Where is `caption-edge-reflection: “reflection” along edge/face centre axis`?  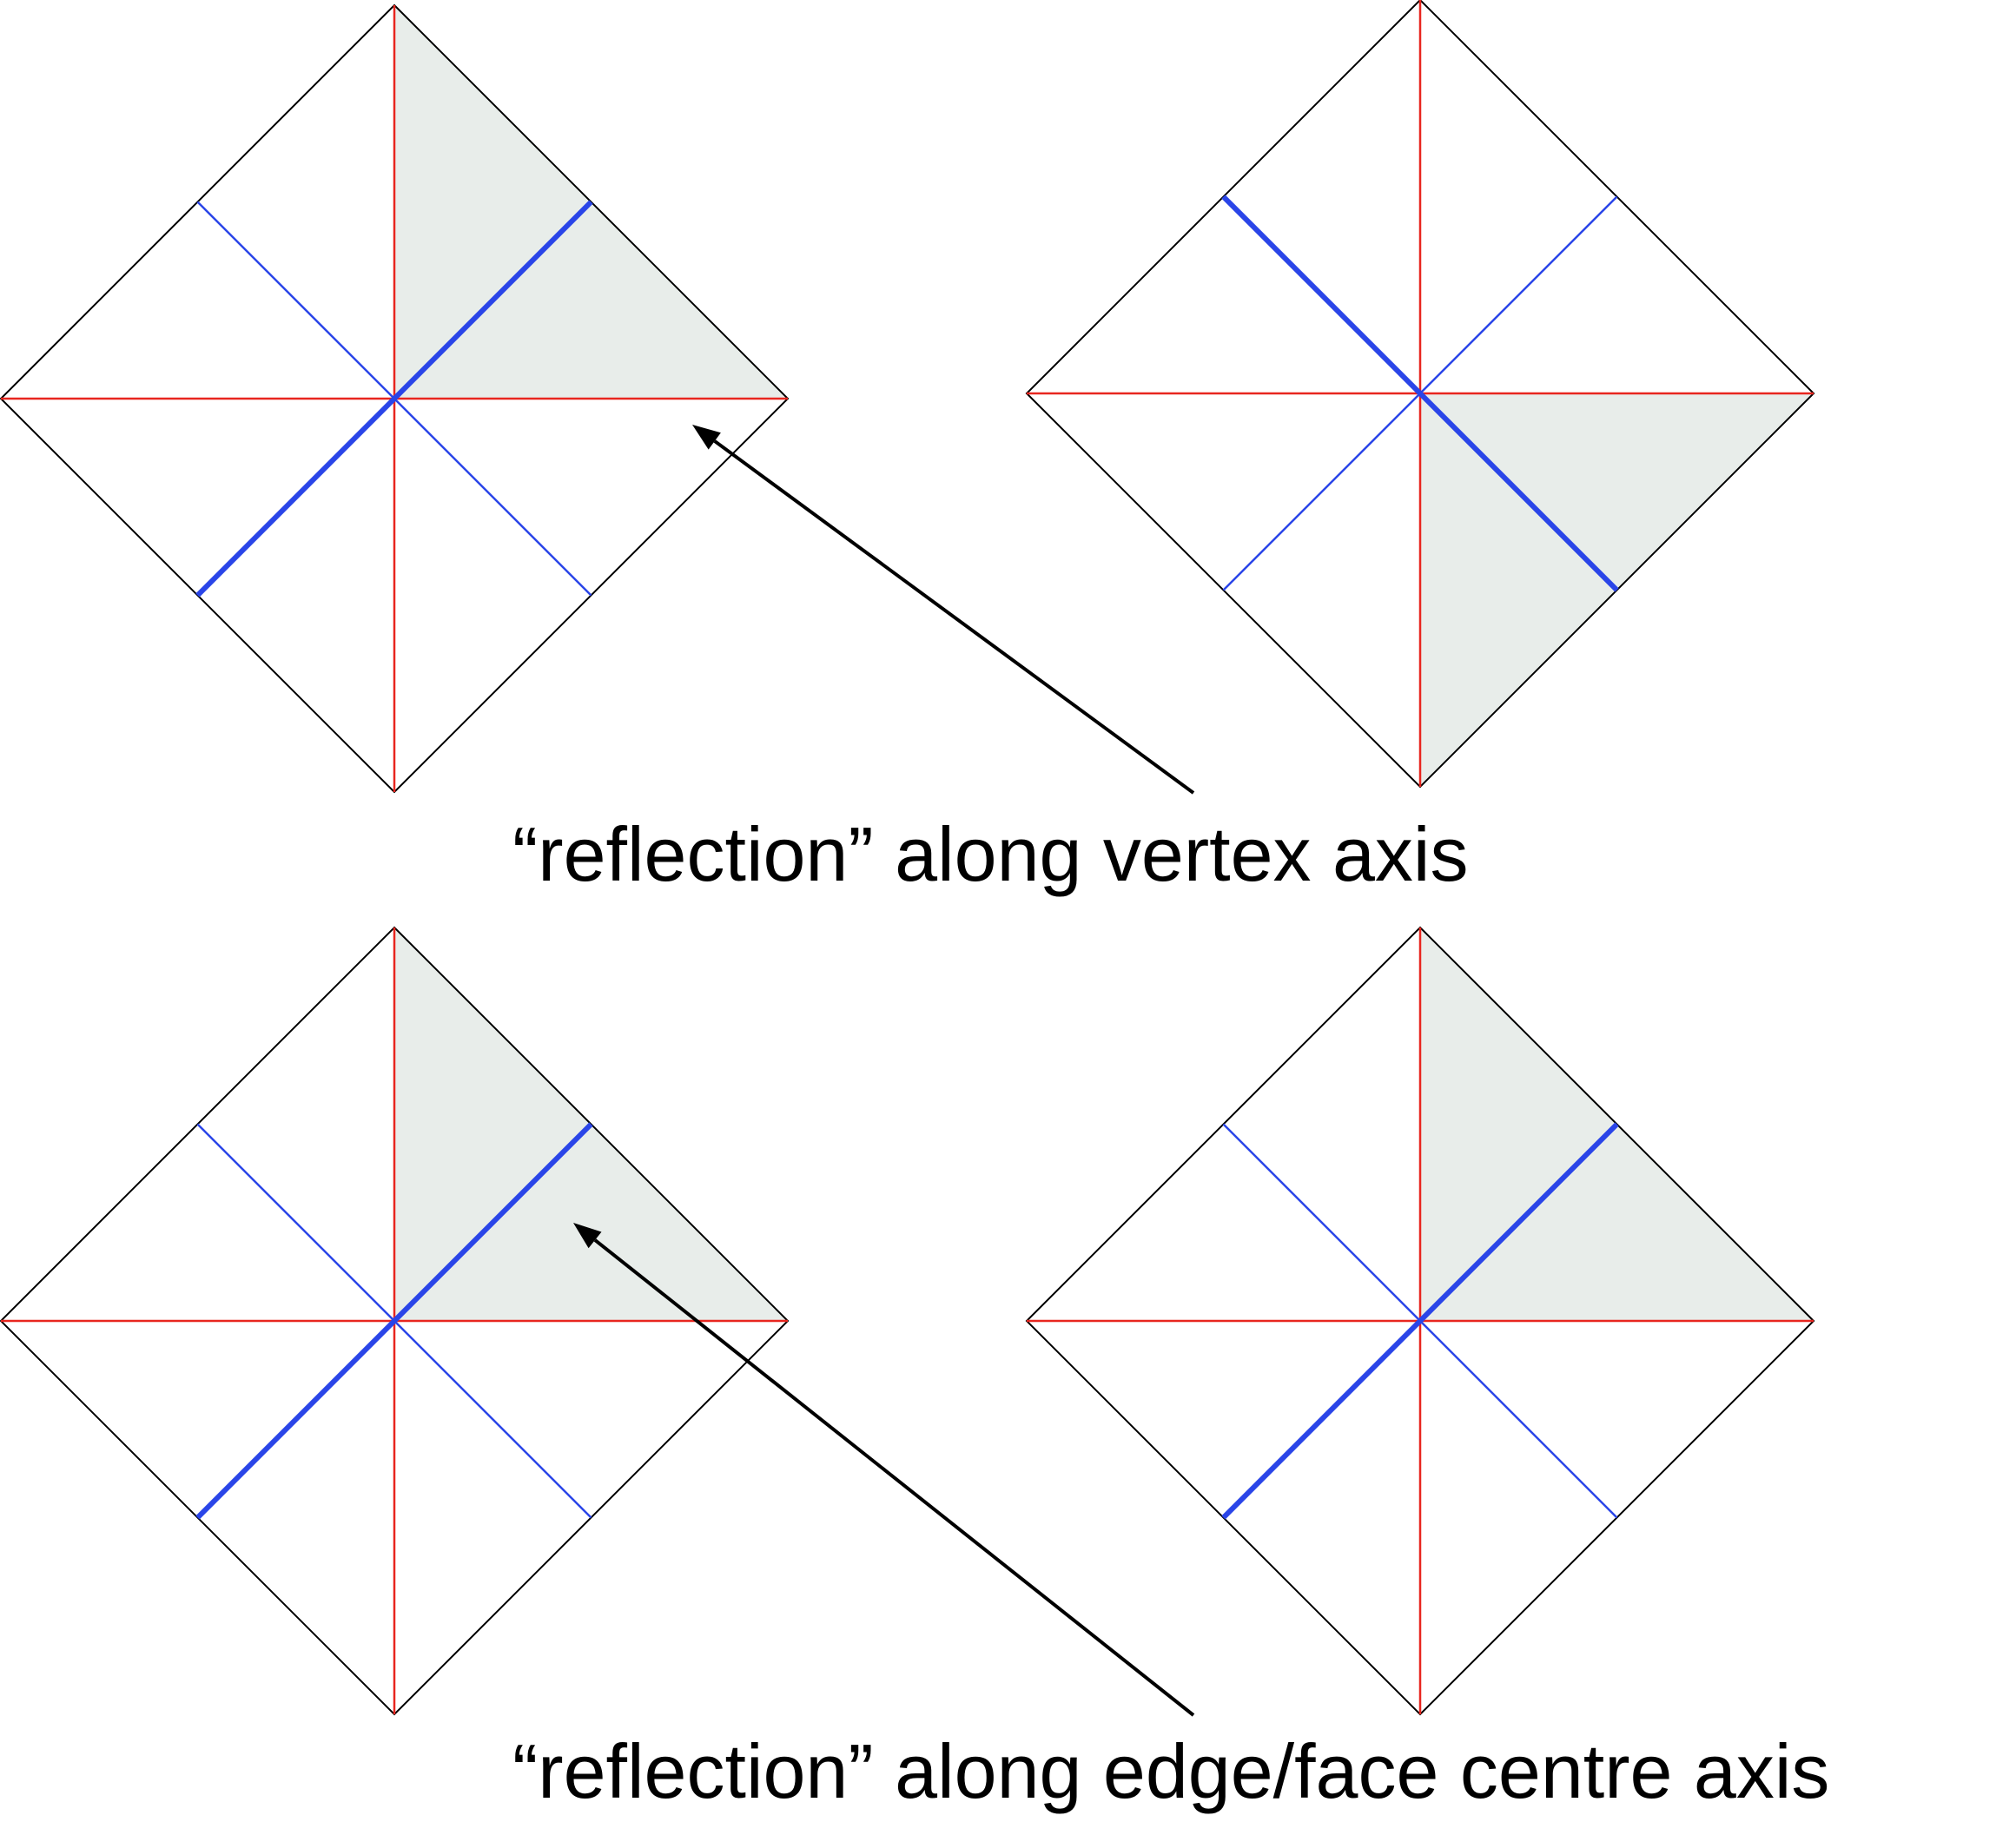
caption-edge-reflection: “reflection” along edge/face centre axis is located at coordinates (1170, 1771).